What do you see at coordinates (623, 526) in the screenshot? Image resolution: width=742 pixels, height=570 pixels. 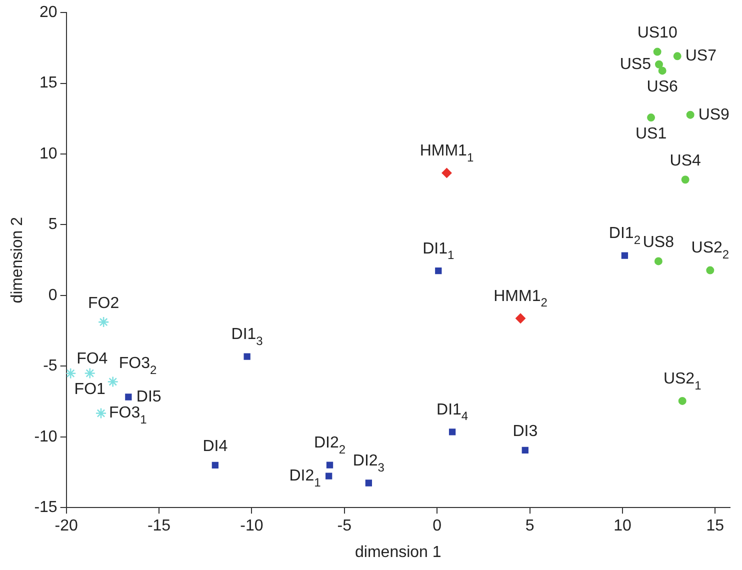 I see `x-tick-label: 10` at bounding box center [623, 526].